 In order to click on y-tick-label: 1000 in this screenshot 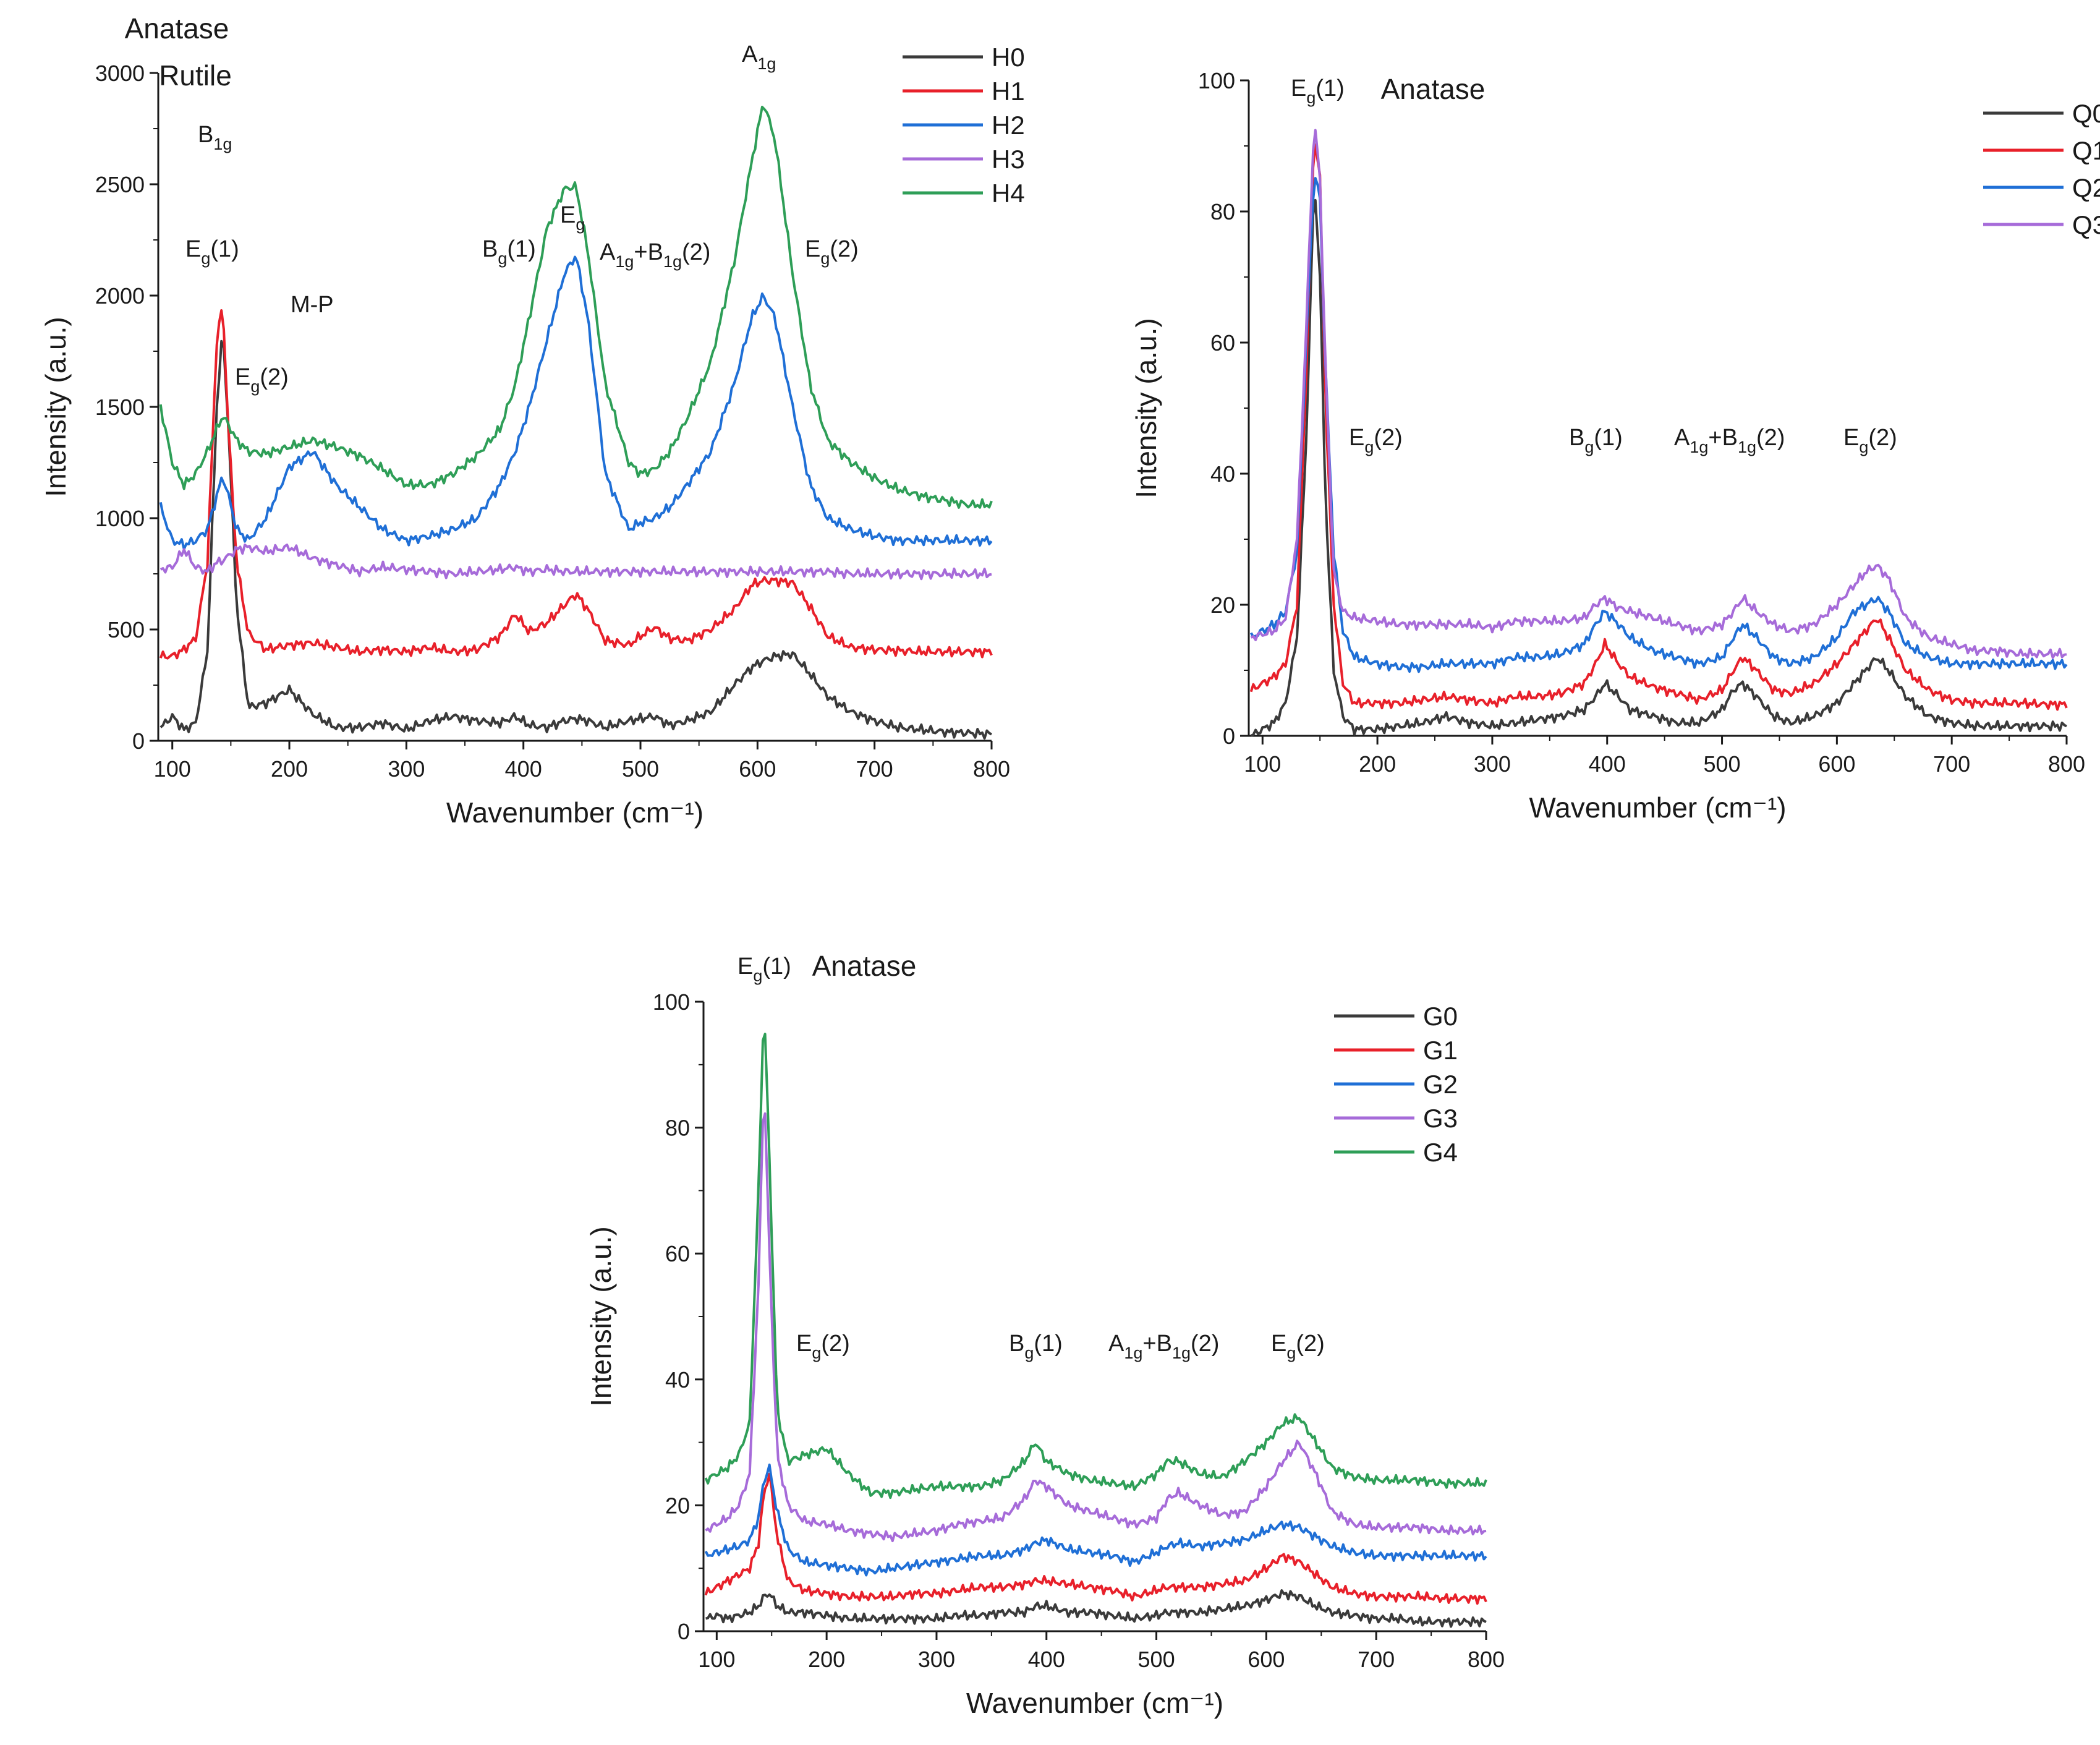, I will do `click(120, 518)`.